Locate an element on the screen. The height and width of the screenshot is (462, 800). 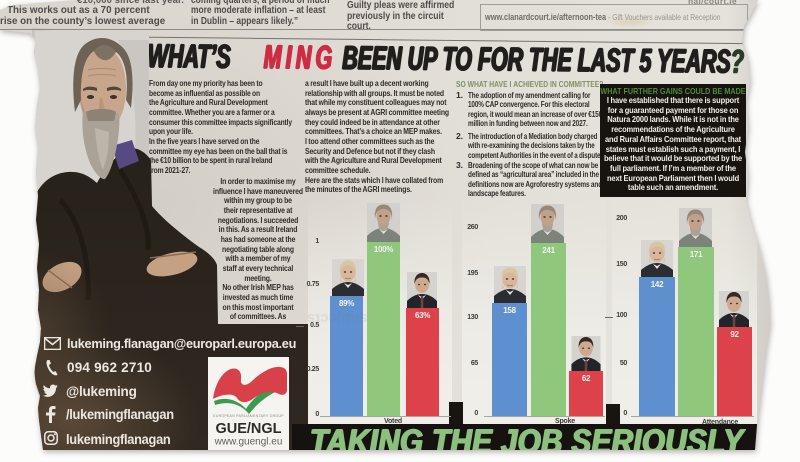
svg-text: EUROPEAN PARLIAMENTARY GROUP is located at coordinates (248, 416).